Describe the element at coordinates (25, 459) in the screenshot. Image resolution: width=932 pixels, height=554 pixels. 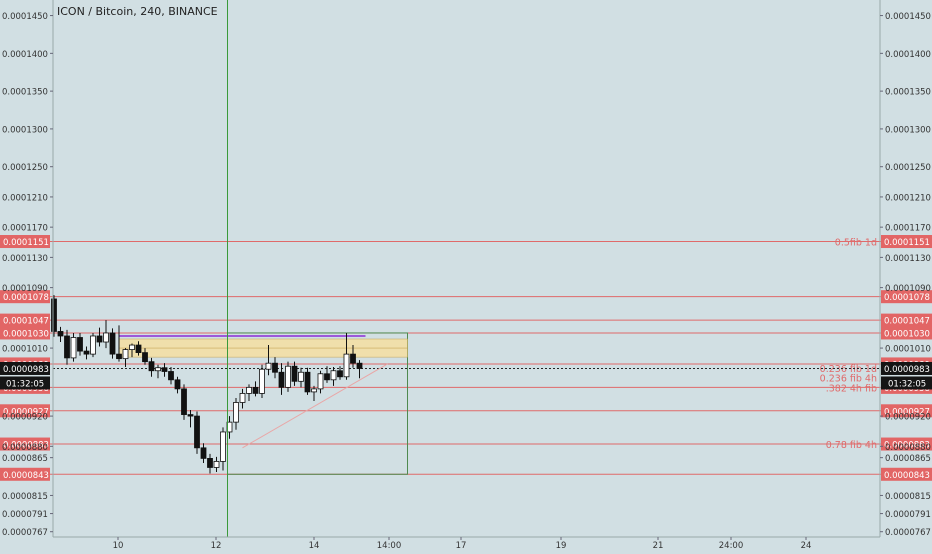
I see `y-tick-label-left: 0.0000865` at that location.